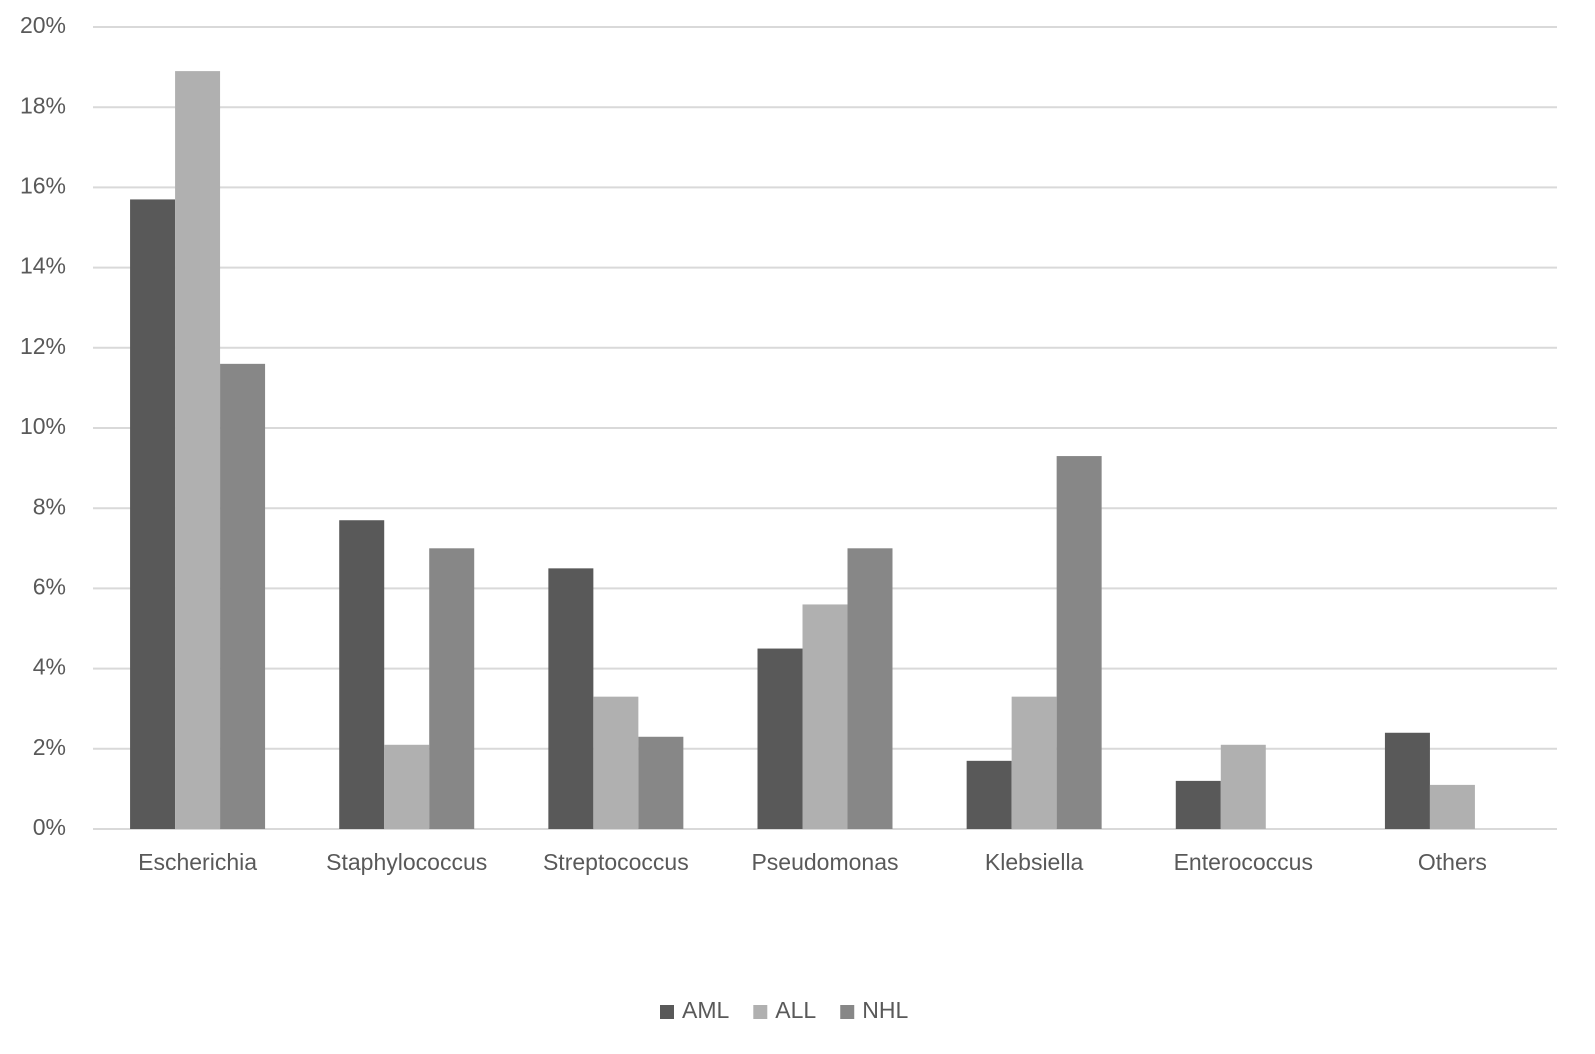 The width and height of the screenshot is (1595, 1054). What do you see at coordinates (706, 1010) in the screenshot?
I see `legend-label: AML` at bounding box center [706, 1010].